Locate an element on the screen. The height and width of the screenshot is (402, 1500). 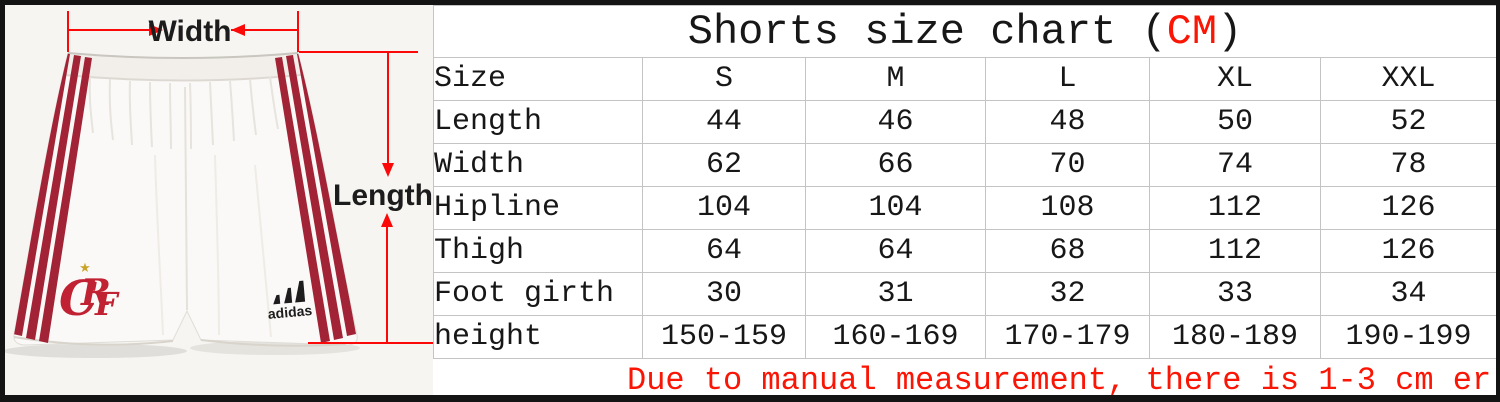
crest-letter-r: R is located at coordinates (95, 293).